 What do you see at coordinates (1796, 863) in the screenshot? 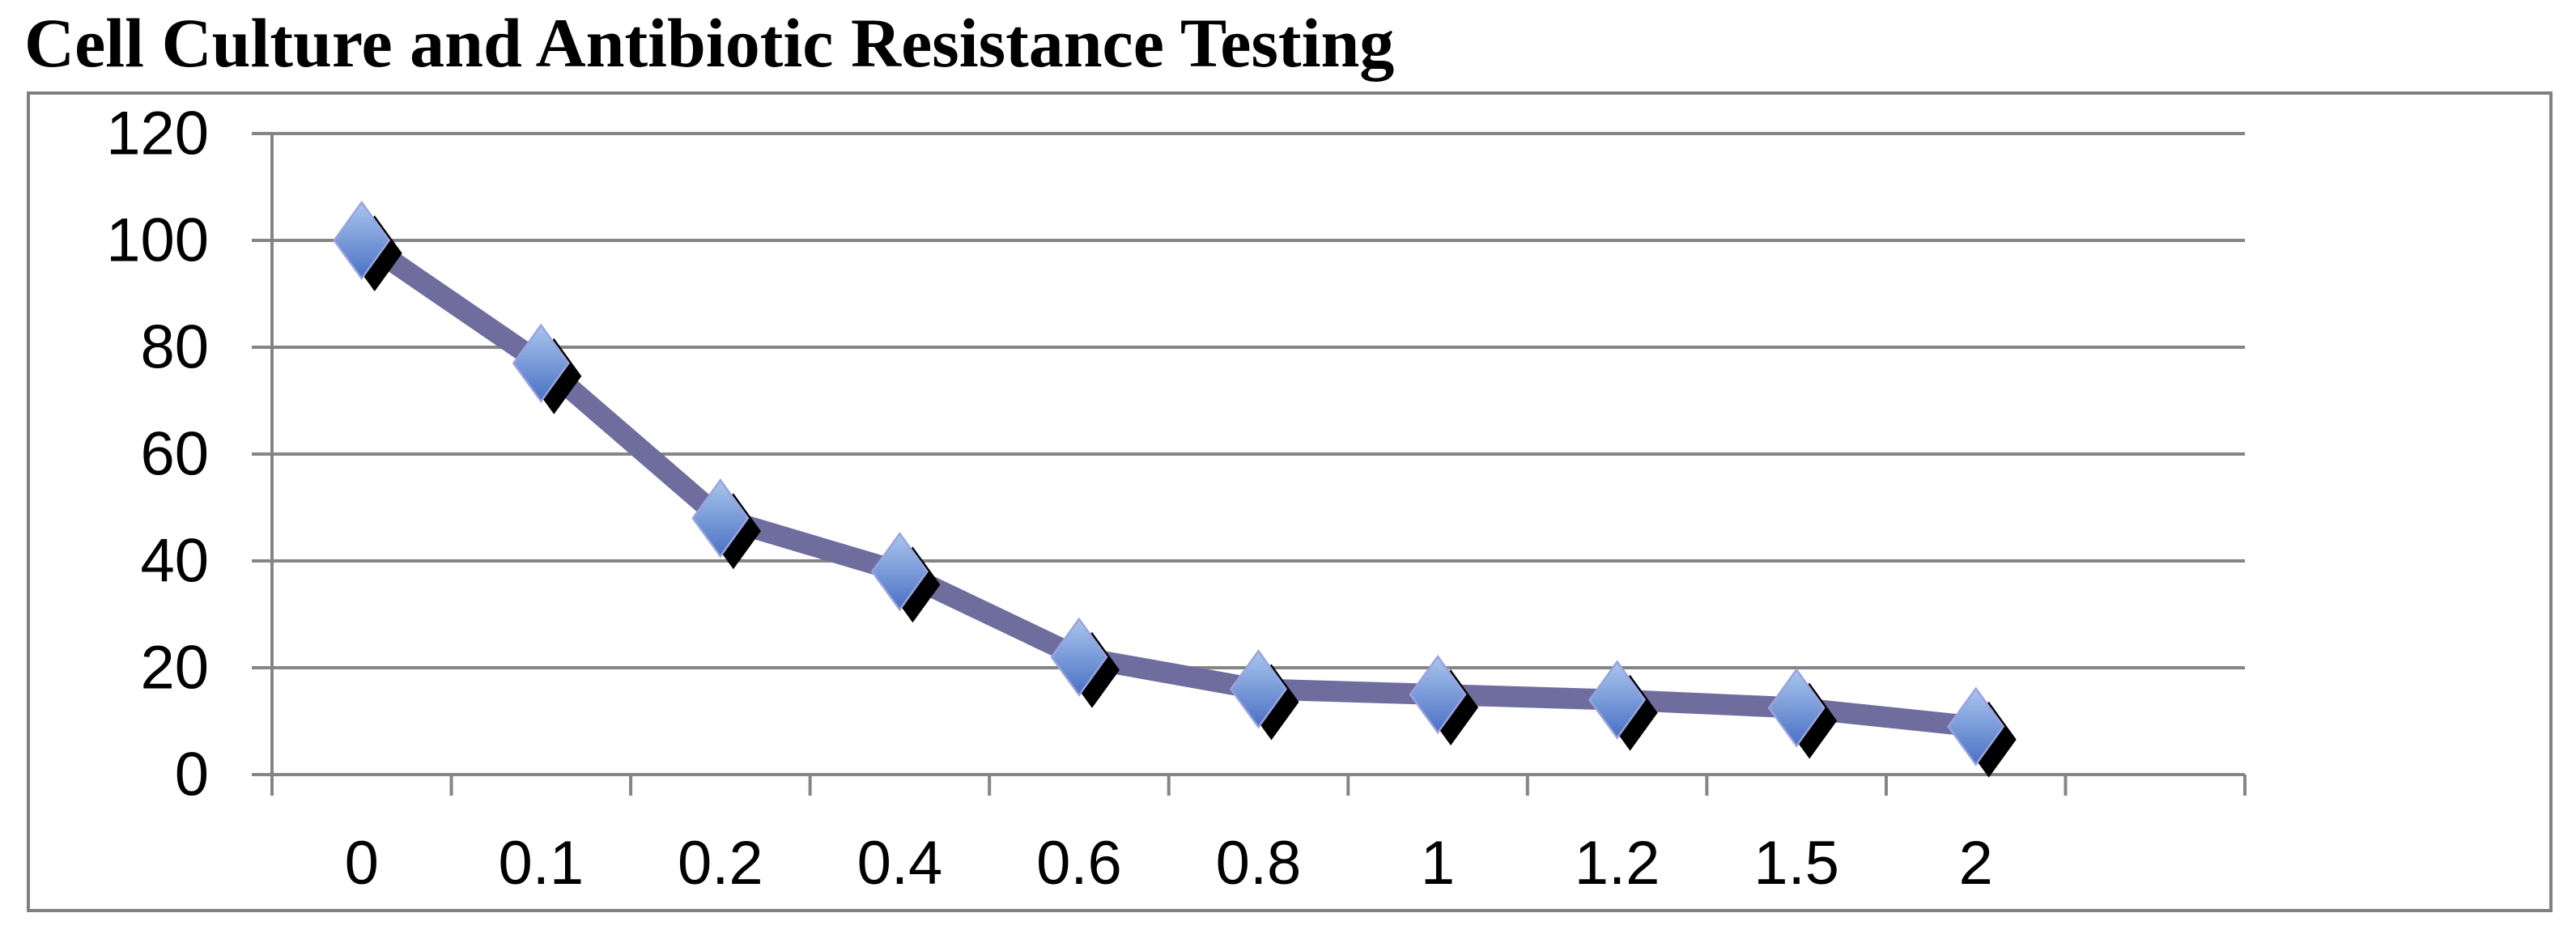
I see `x-axis-label-1.5: 1.5` at bounding box center [1796, 863].